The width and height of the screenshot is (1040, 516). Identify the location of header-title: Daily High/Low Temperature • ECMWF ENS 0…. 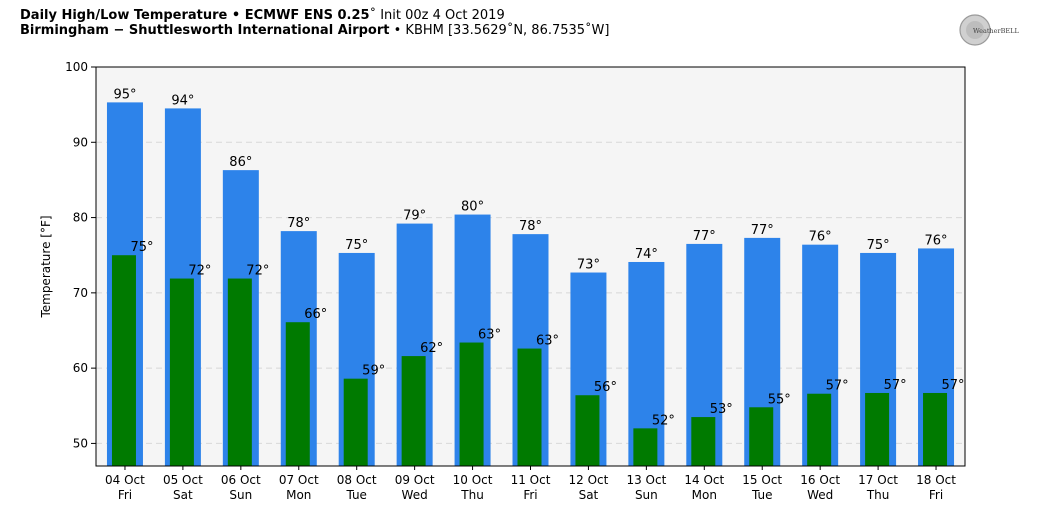
(195, 15).